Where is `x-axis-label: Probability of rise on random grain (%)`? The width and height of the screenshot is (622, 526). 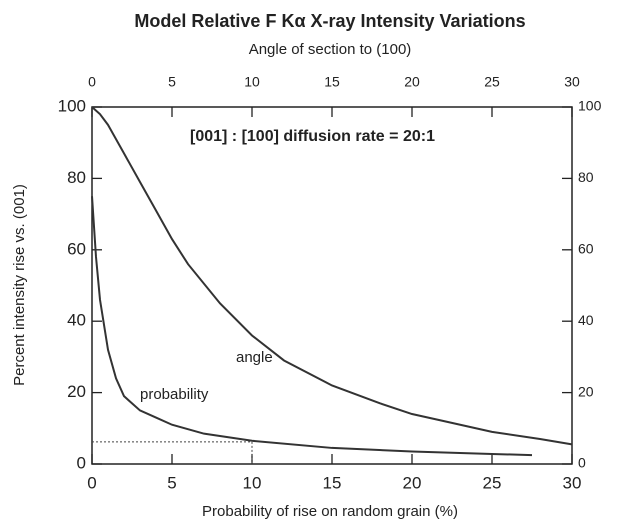
x-axis-label: Probability of rise on random grain (%) is located at coordinates (330, 511).